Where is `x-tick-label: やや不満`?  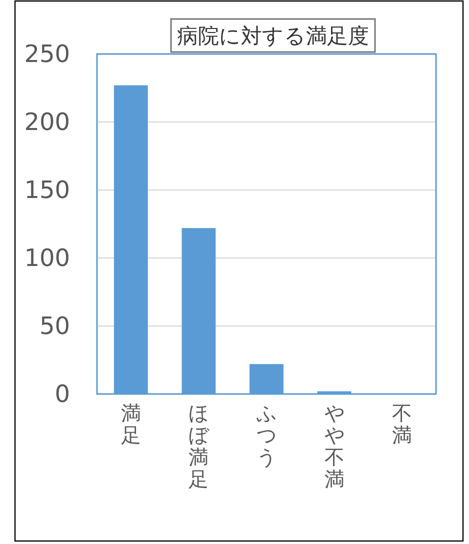 x-tick-label: やや不満 is located at coordinates (334, 446).